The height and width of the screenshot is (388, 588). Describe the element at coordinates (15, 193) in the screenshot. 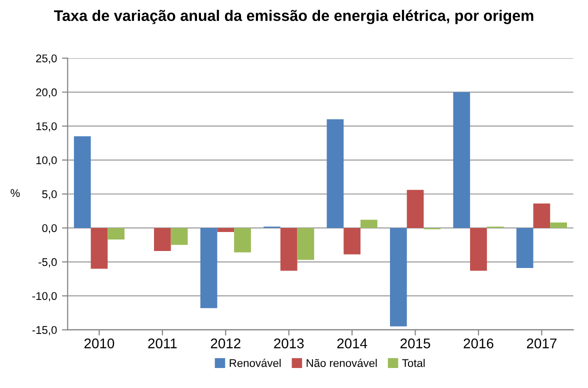

I see `y-axis-title: %` at that location.